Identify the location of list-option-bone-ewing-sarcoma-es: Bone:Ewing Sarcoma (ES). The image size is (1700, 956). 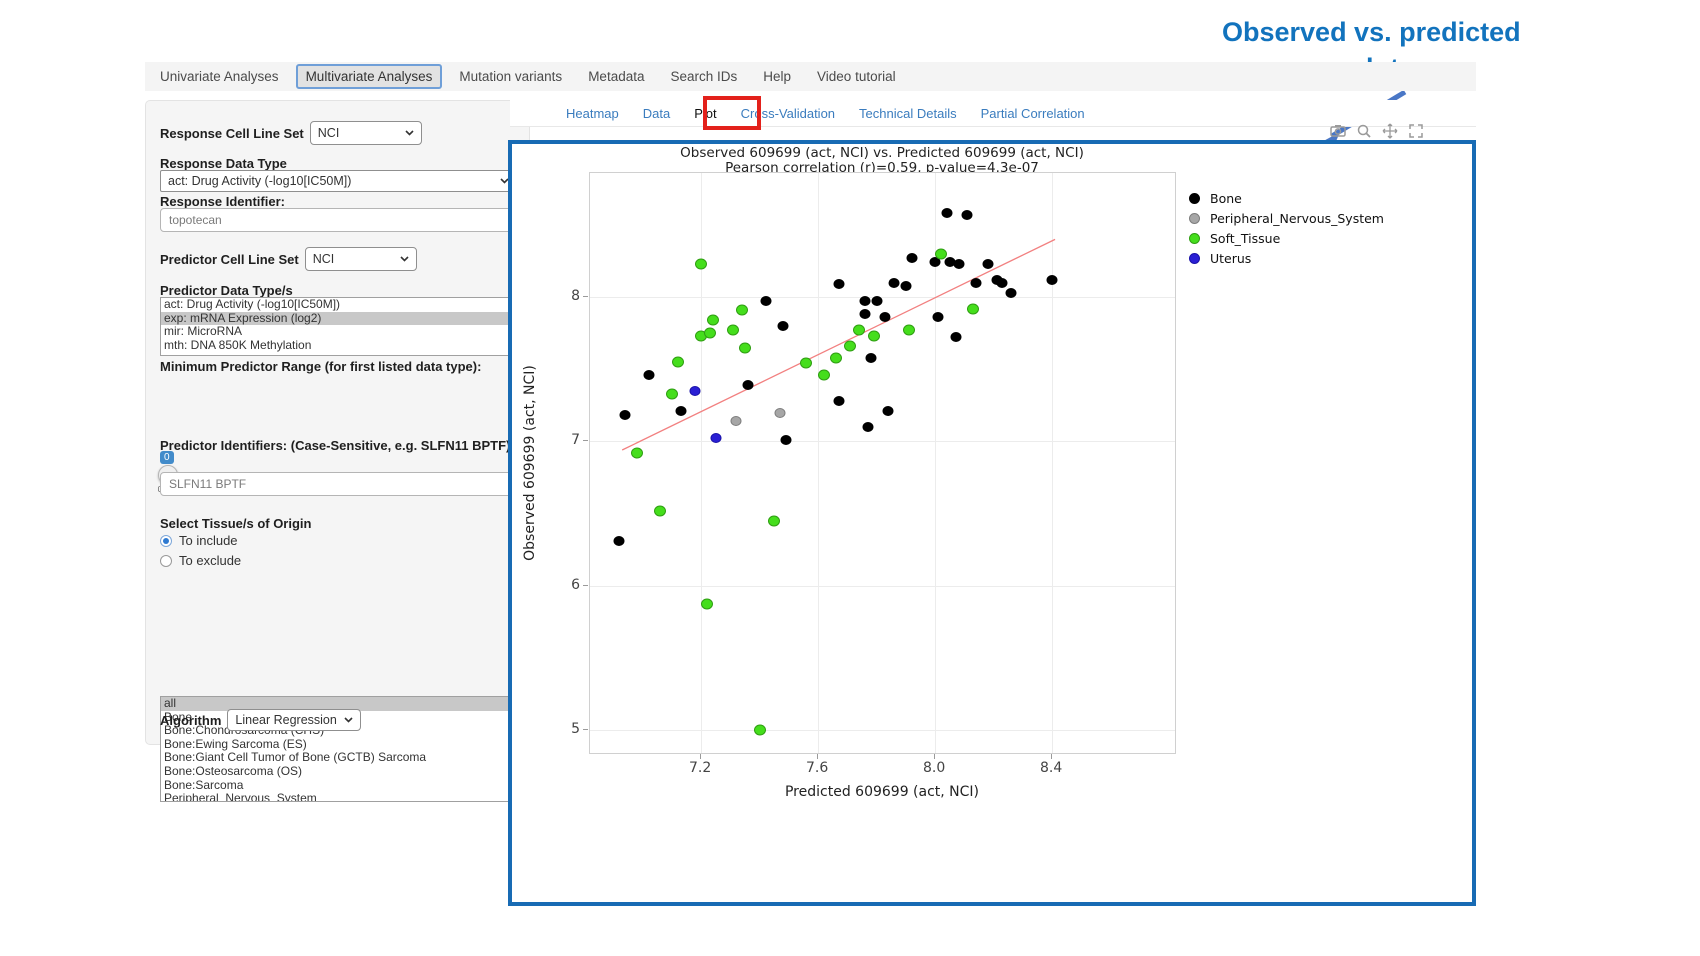
(235, 743).